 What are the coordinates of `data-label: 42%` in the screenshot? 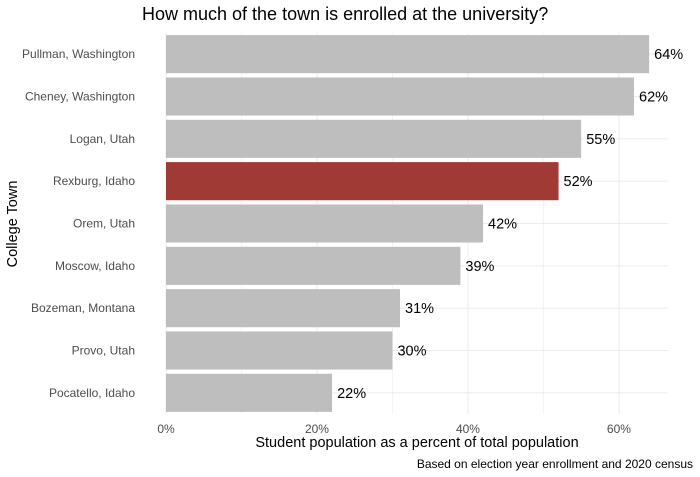 It's located at (502, 225).